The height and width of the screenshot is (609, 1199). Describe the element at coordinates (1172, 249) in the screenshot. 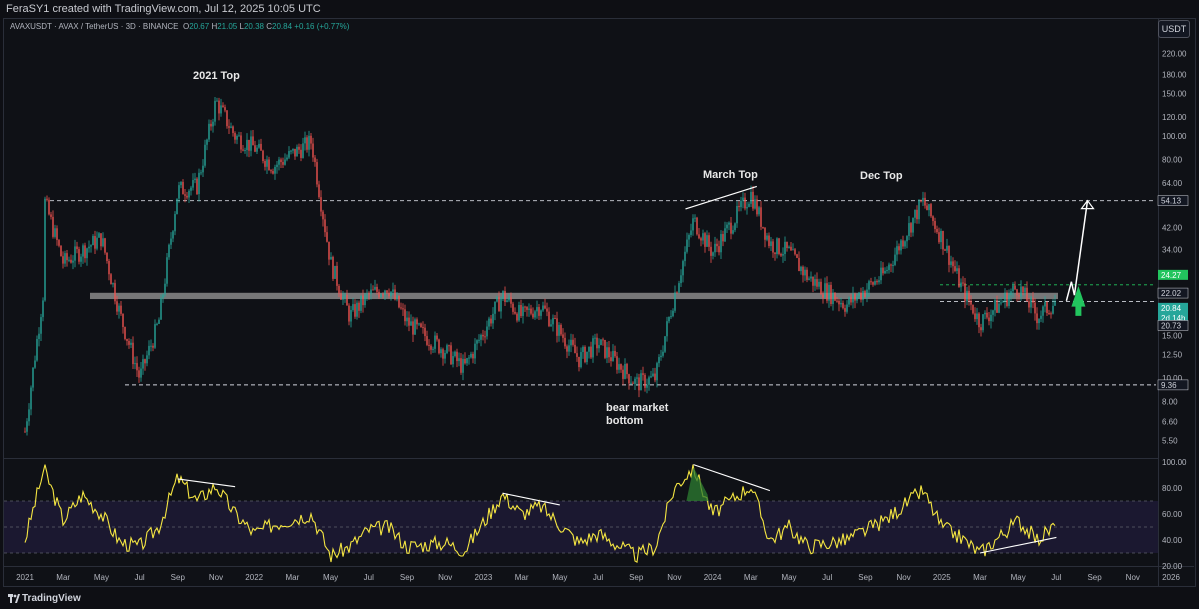

I see `price-tick-label: 34.00` at that location.